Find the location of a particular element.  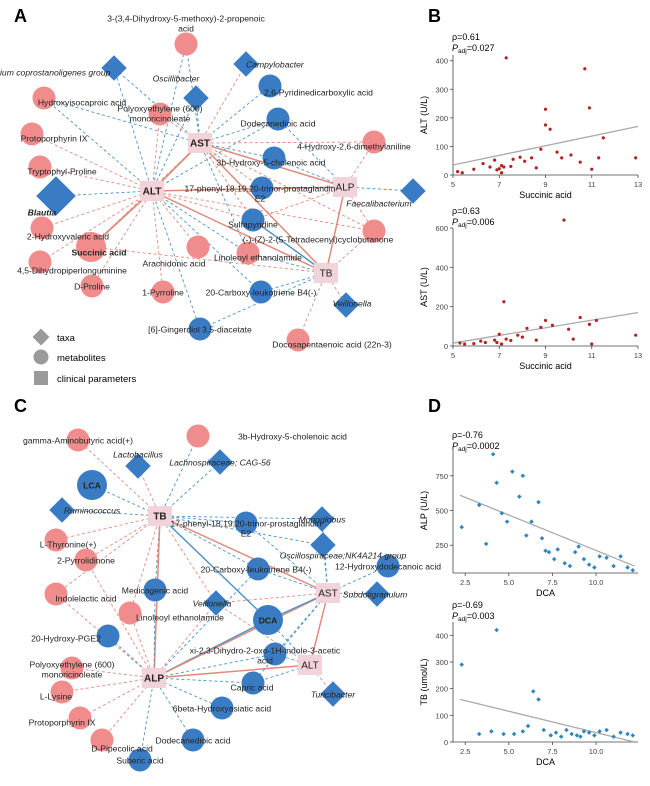

x-tick-label: 9 is located at coordinates (545, 355).